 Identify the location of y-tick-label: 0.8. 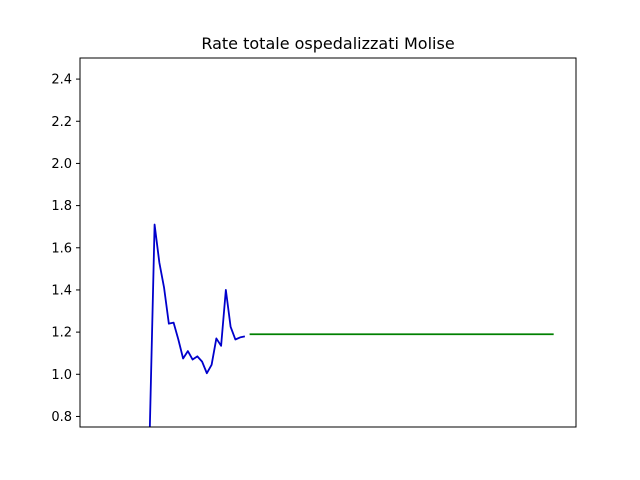
(61, 417).